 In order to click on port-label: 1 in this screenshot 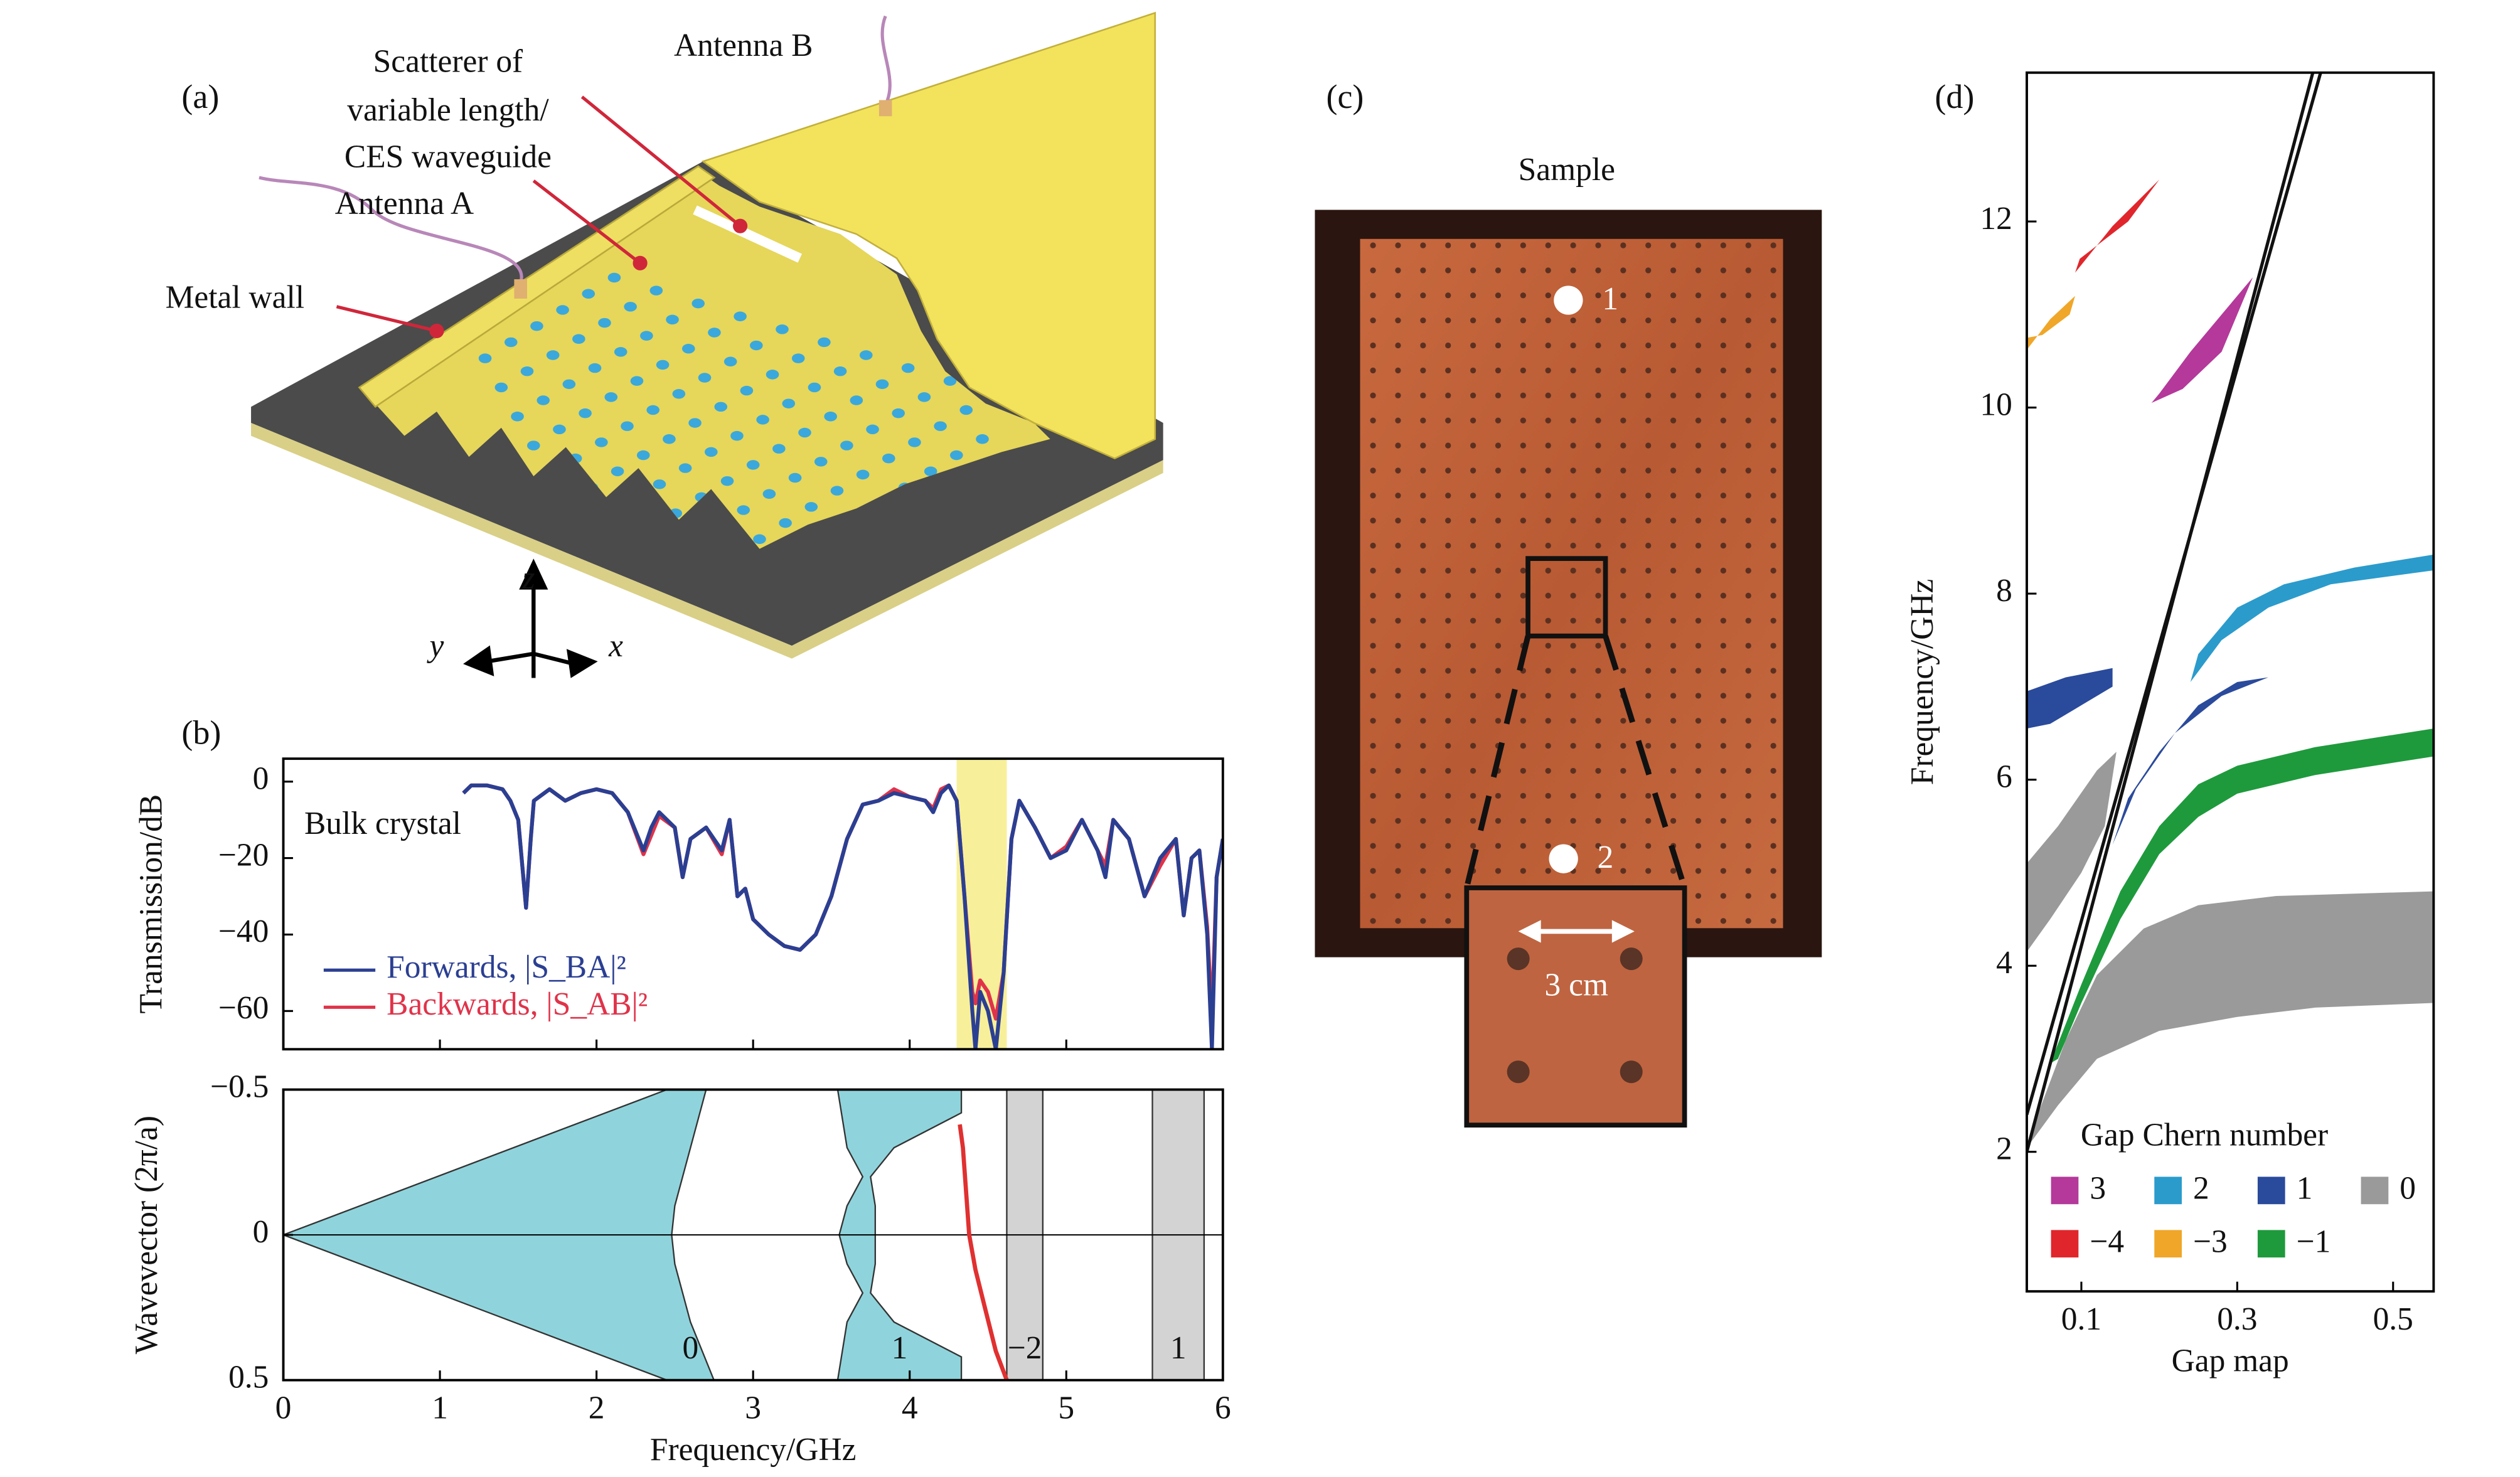, I will do `click(1610, 299)`.